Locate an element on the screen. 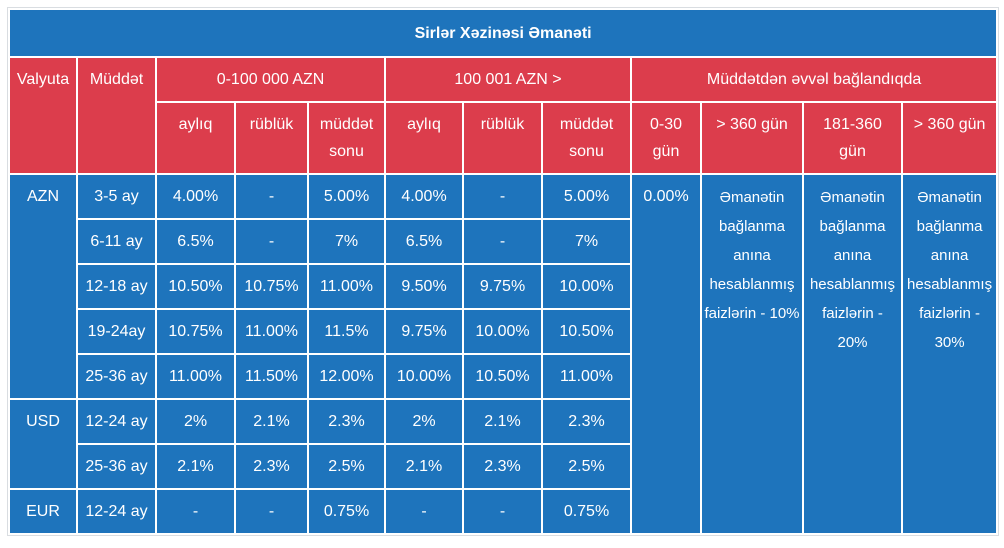 This screenshot has height=548, width=1004. table-row: EUR 12-24 ay - - 0.75% - - 0.75% is located at coordinates (502, 511).